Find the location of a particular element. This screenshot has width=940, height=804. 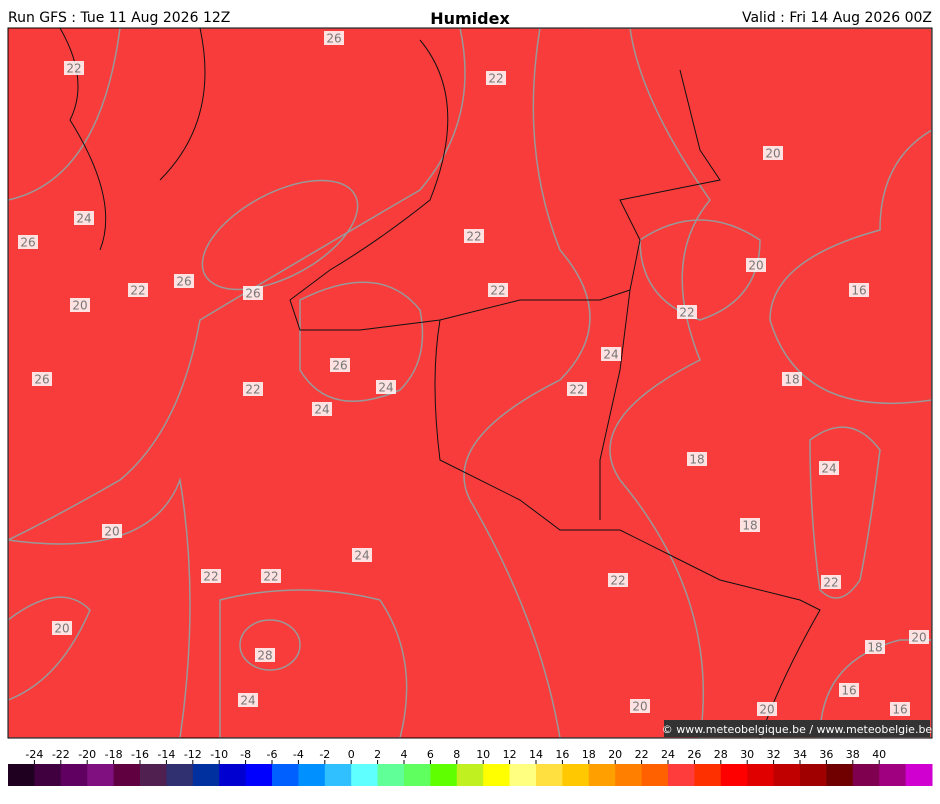

colorbar-label: 22 is located at coordinates (642, 754).